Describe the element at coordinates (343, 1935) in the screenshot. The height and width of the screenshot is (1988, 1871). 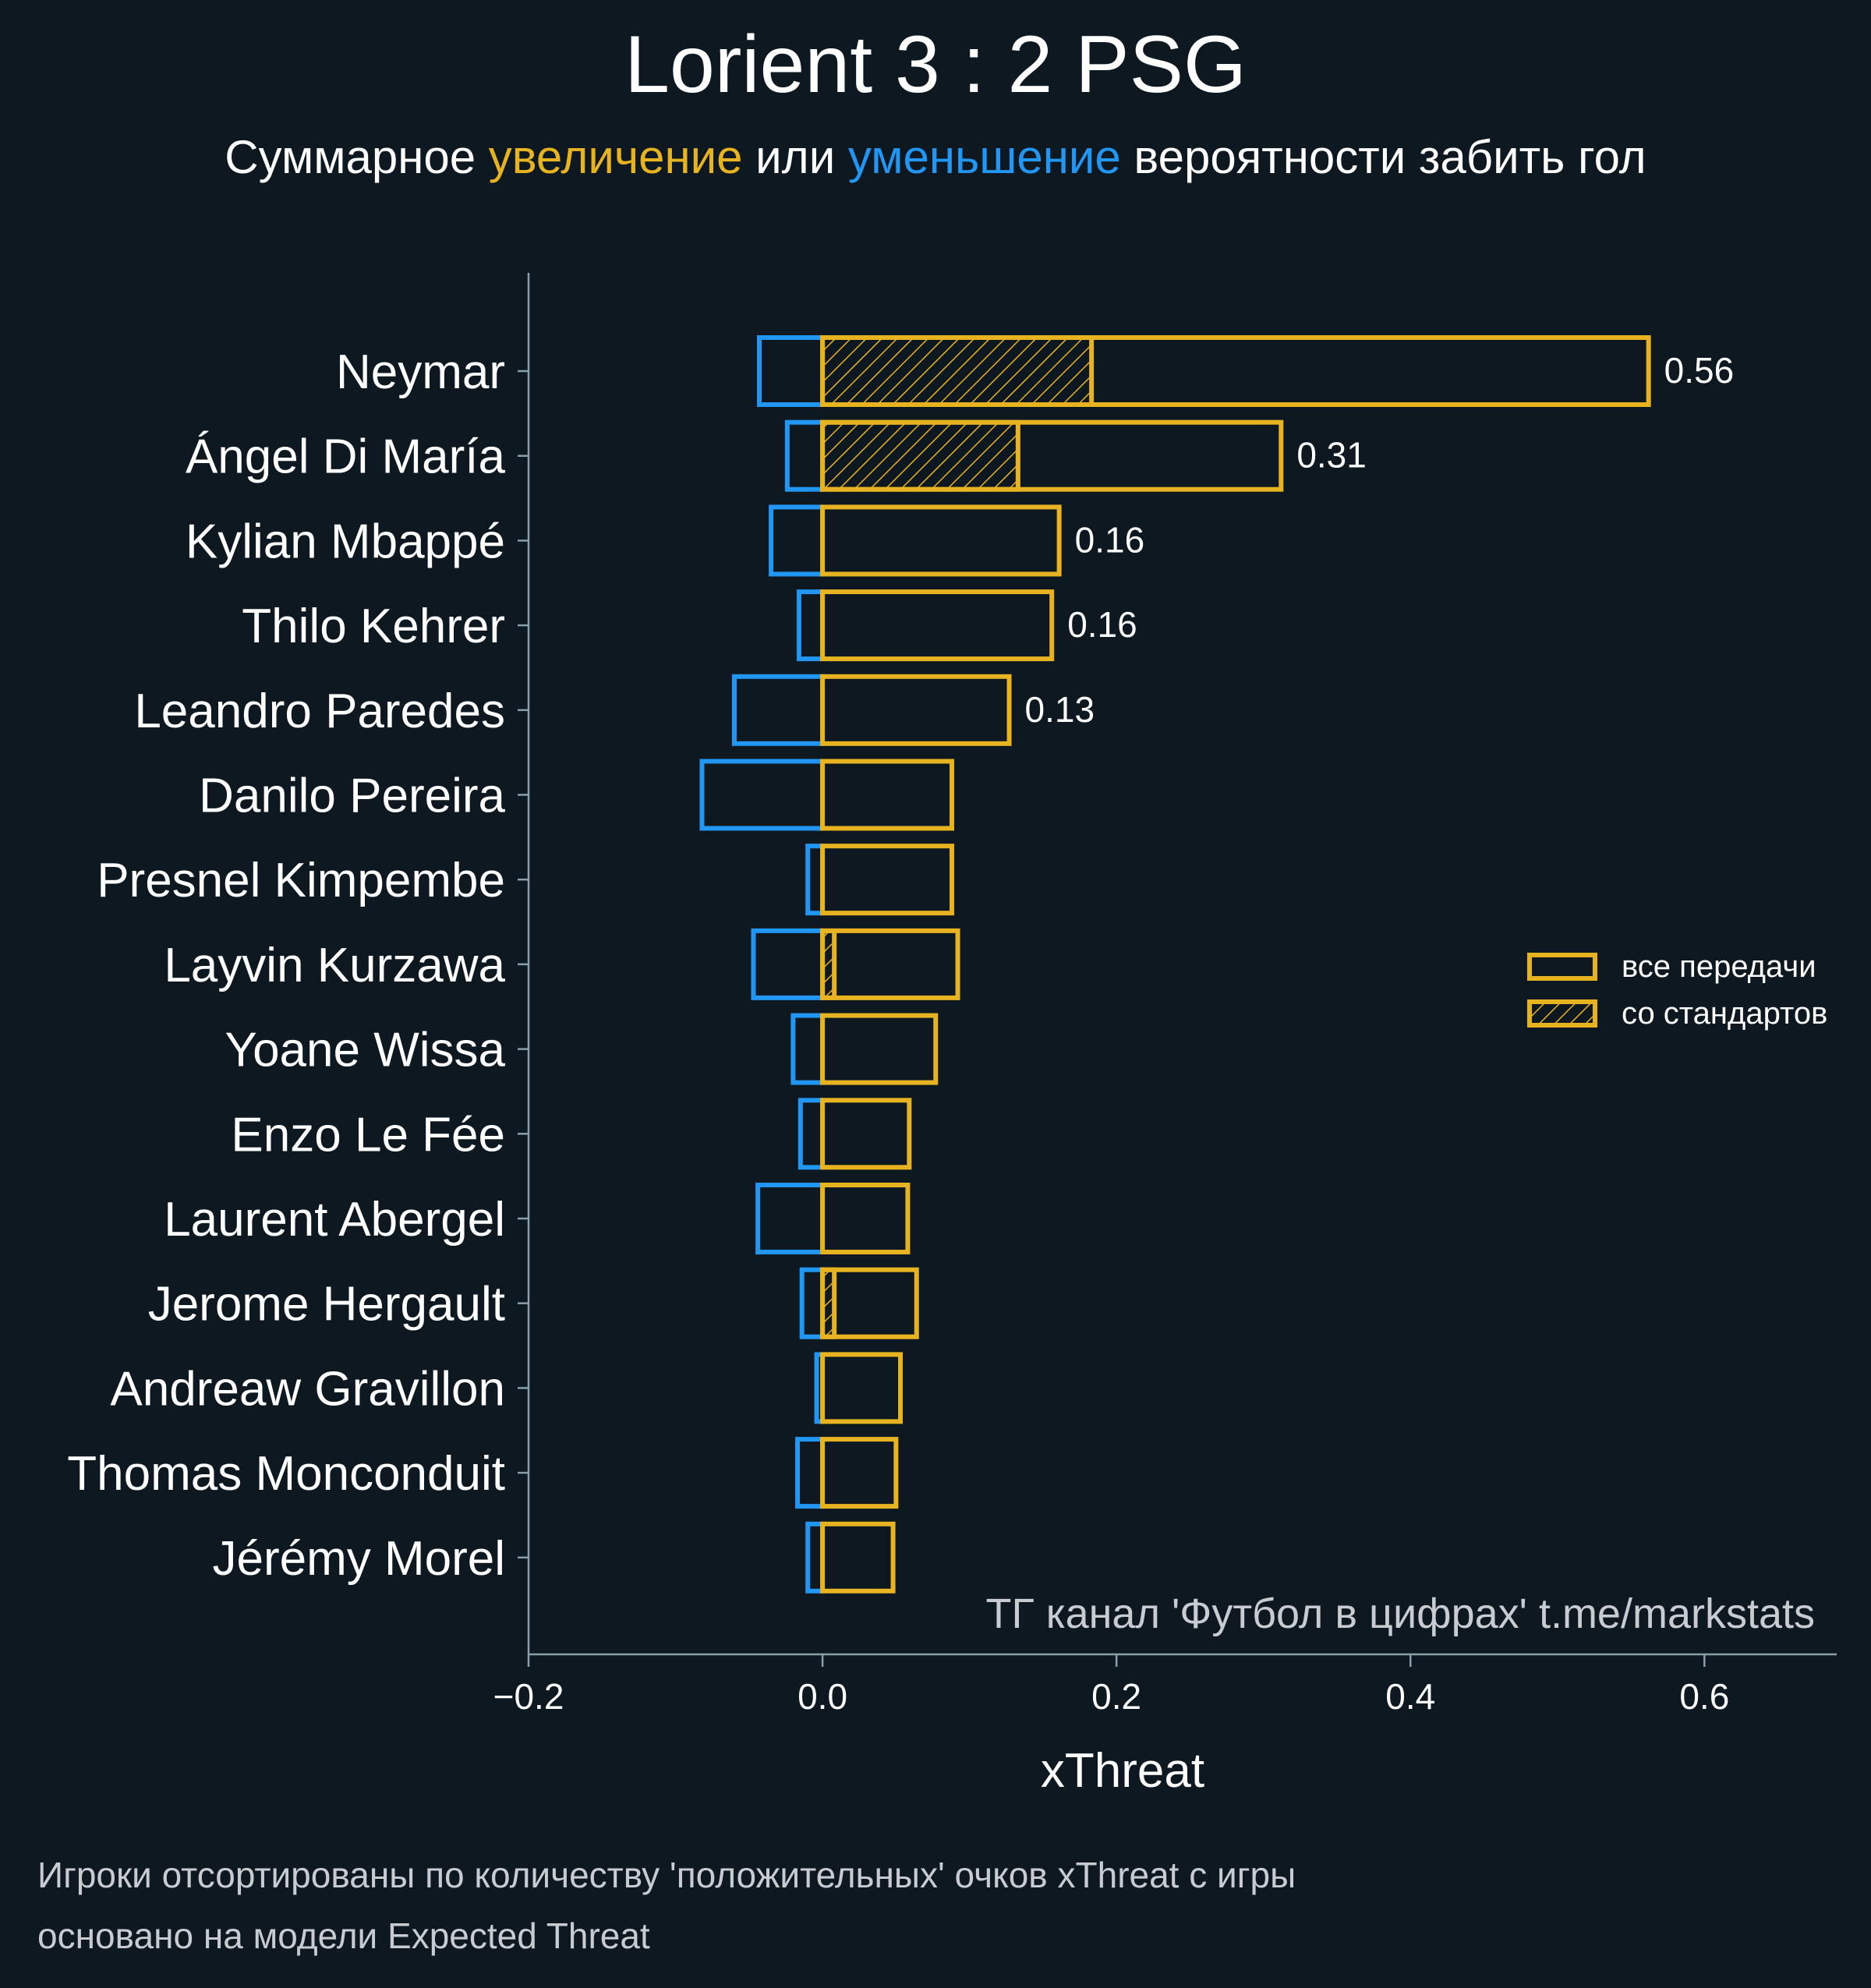
I see `footnote-model: основано на модели Expected Threat` at that location.